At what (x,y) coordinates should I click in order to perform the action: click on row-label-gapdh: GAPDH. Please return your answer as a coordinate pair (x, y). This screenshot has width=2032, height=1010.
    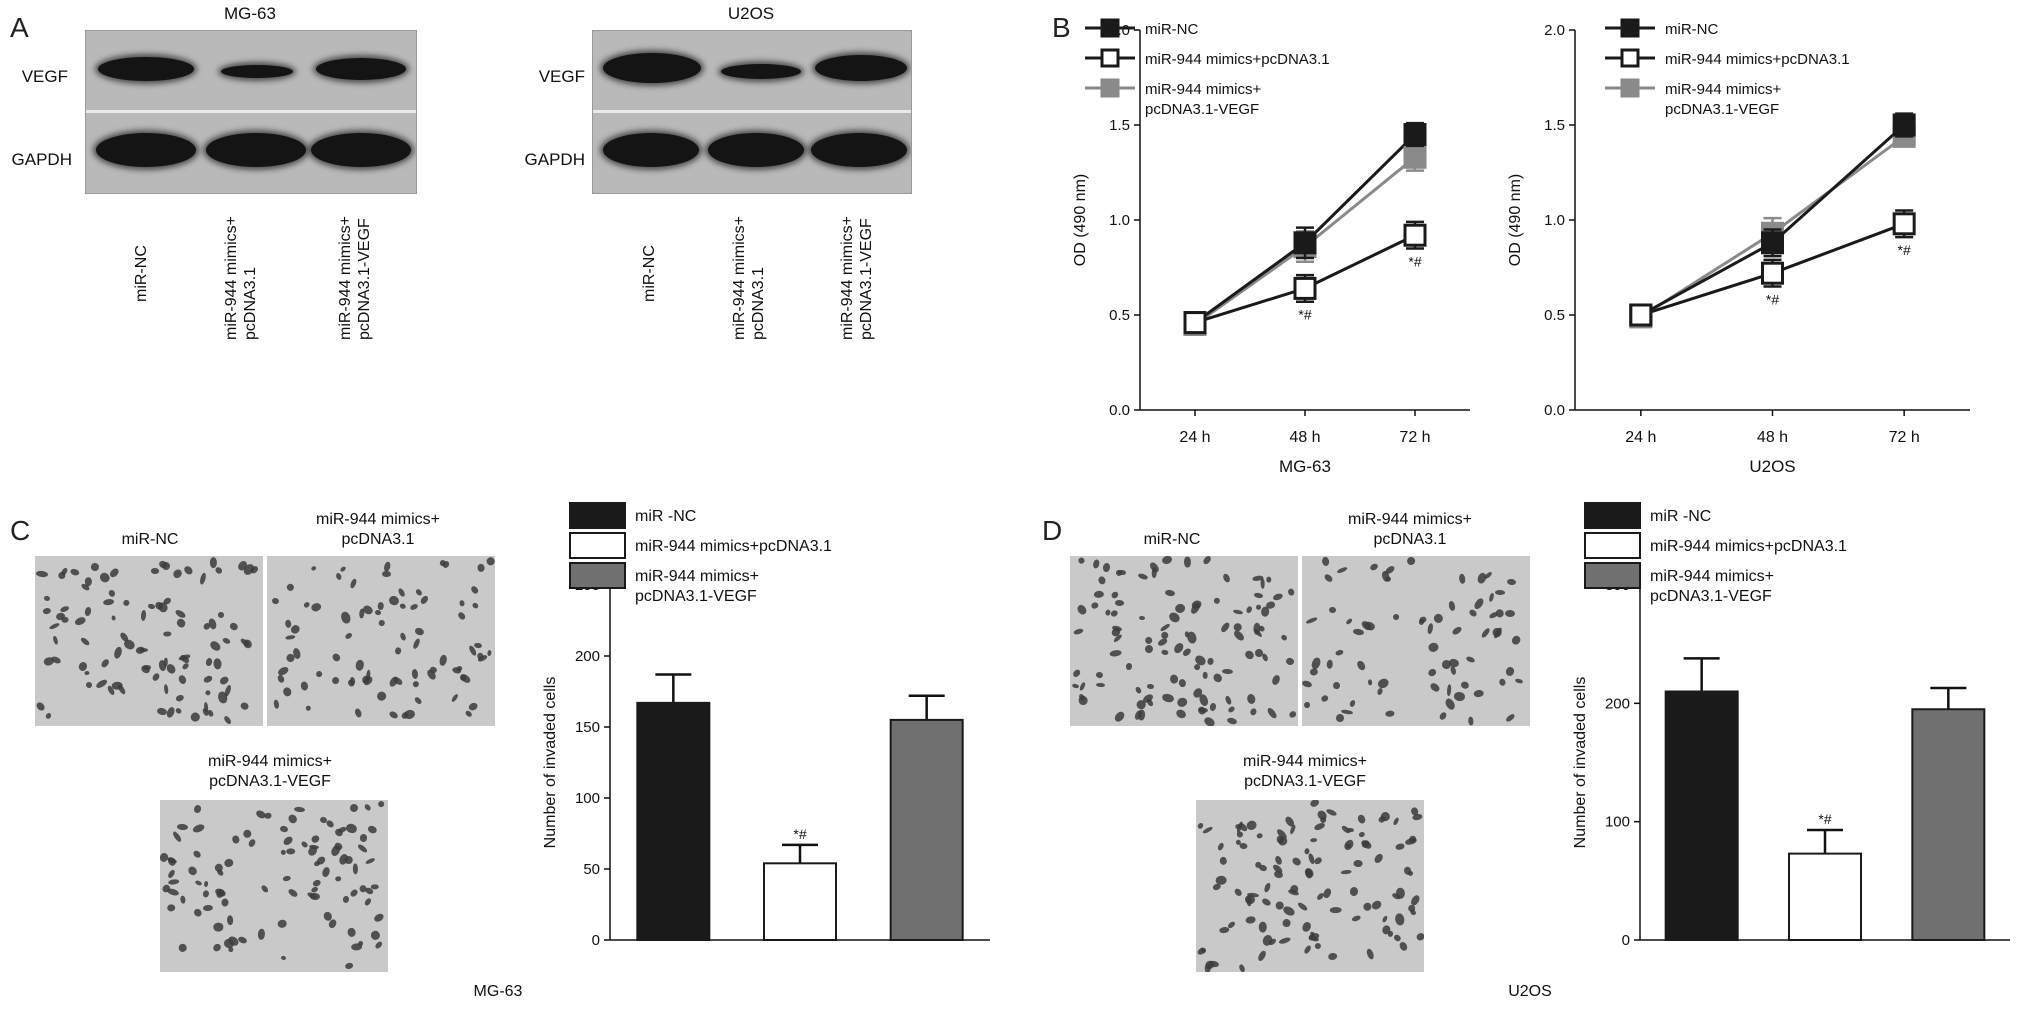
    Looking at the image, I should click on (41, 159).